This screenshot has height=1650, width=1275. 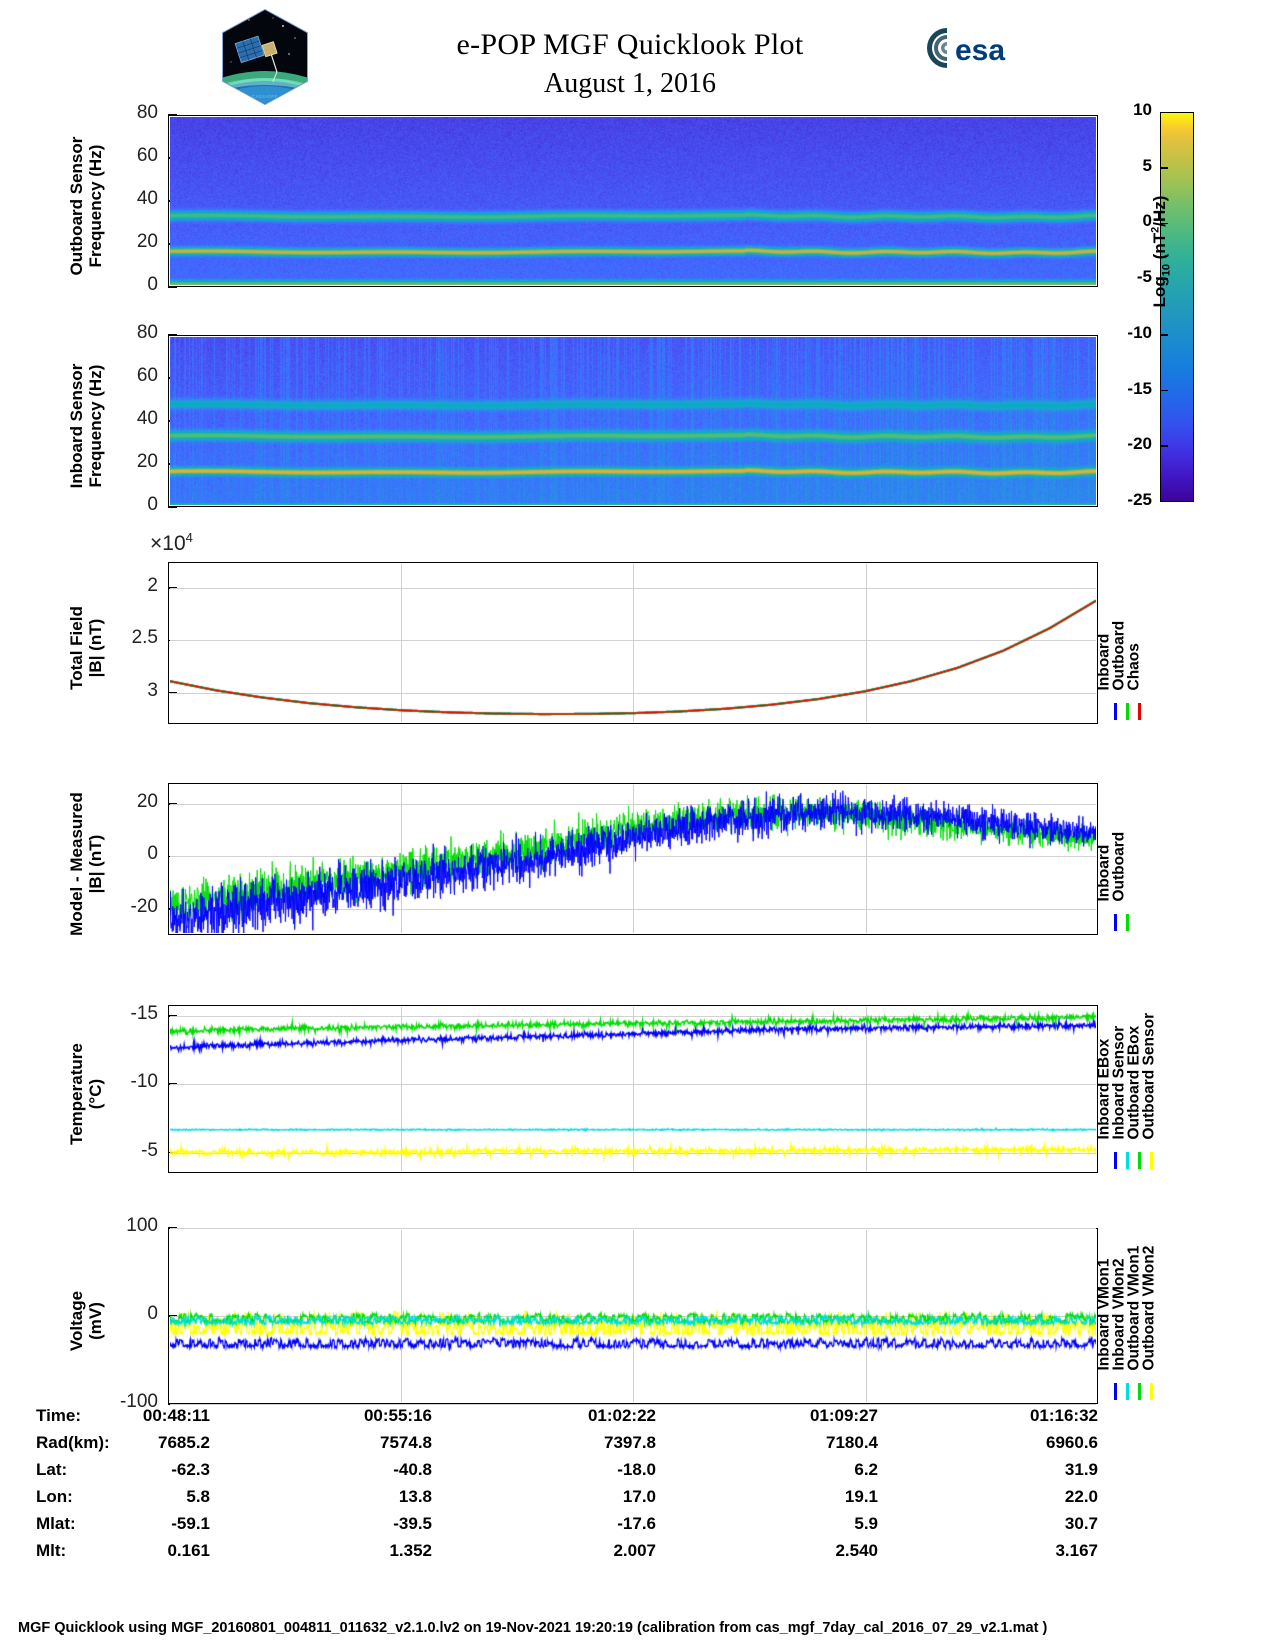 I want to click on table-cell: 7180.4, so click(x=852, y=1442).